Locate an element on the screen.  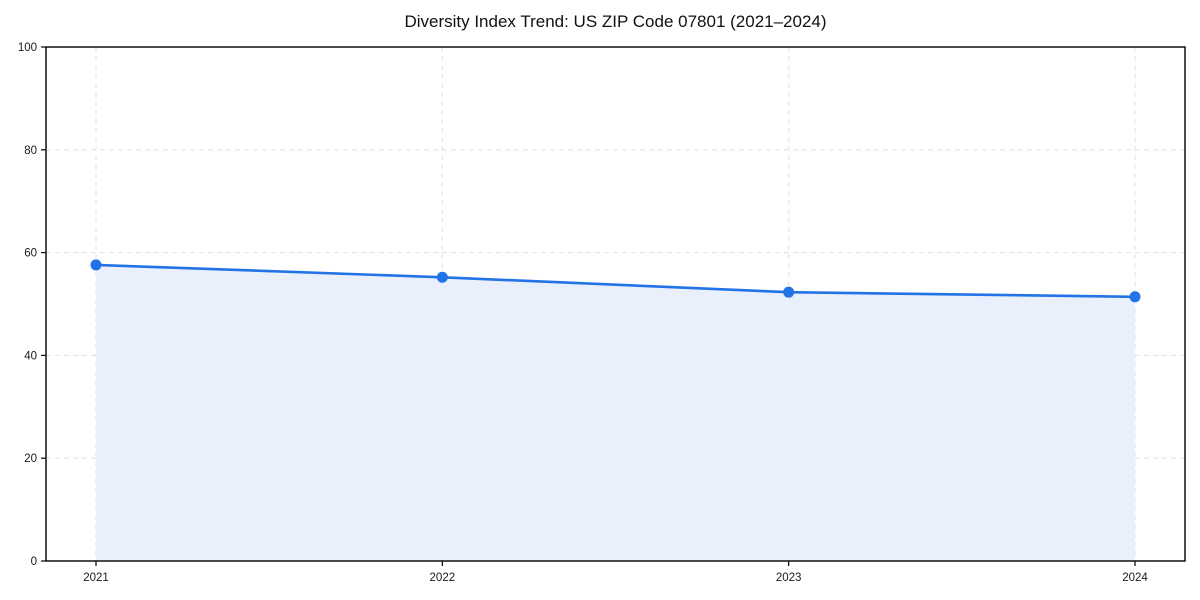
y-tick-label: 0 is located at coordinates (34, 562).